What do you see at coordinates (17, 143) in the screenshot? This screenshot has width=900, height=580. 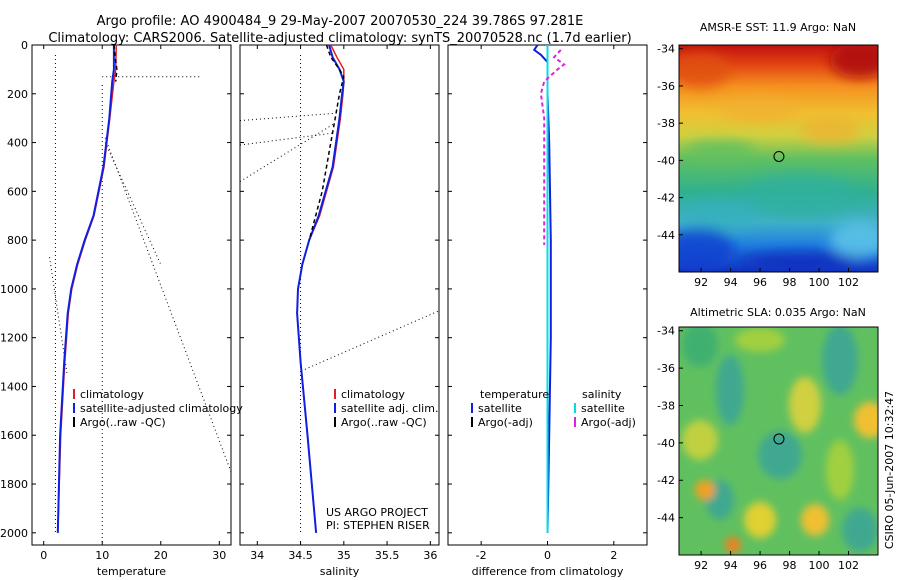 I see `y-tick-label: 400` at bounding box center [17, 143].